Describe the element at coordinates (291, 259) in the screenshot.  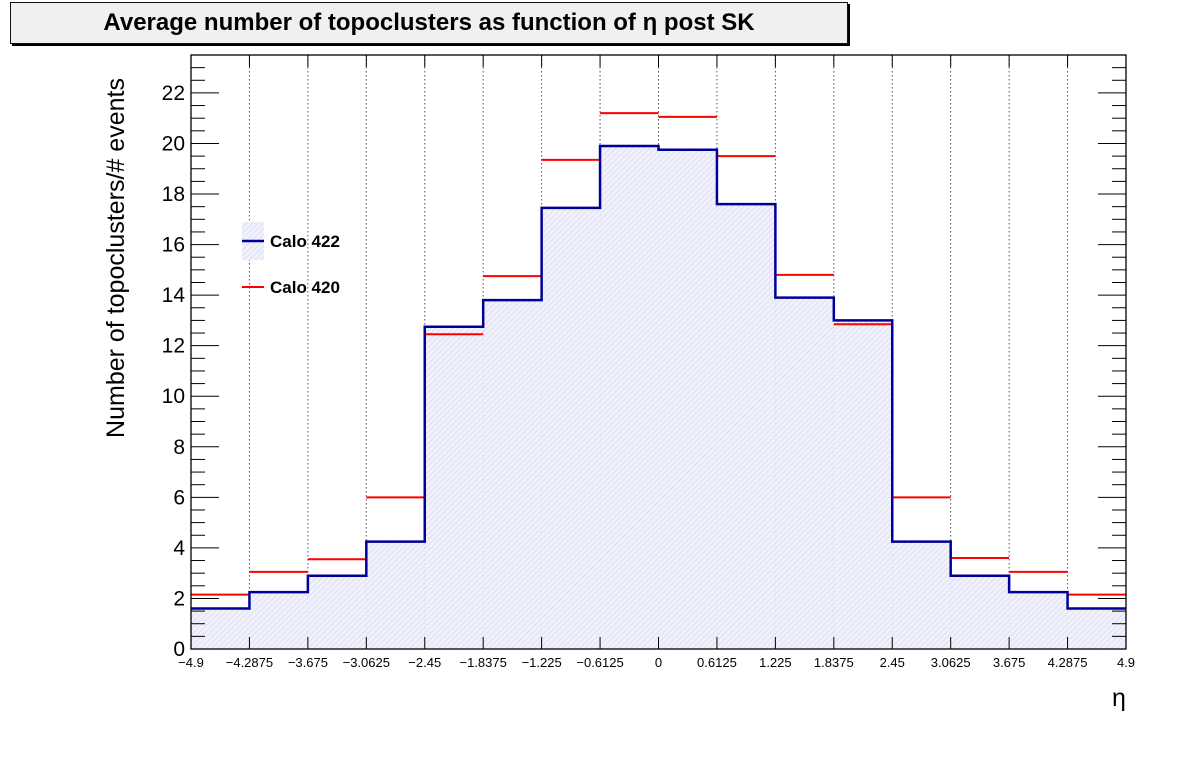
I see `legend: Calo 422 Calo 420` at that location.